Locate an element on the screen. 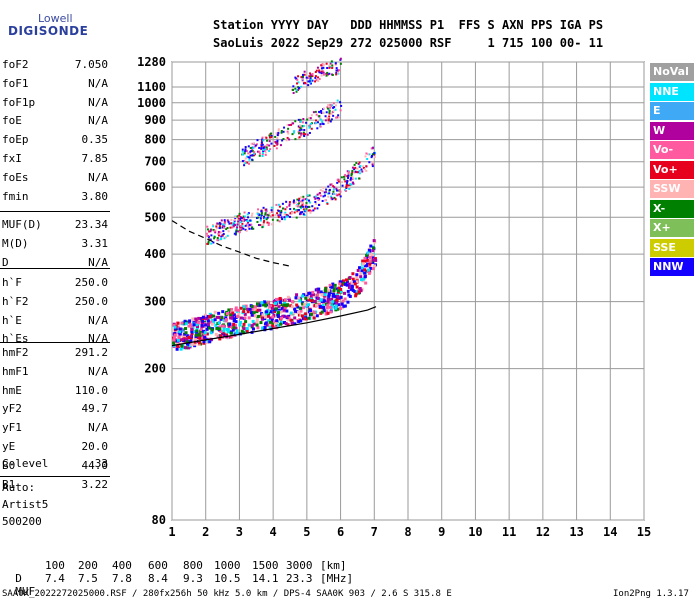  param-d: D N/A is located at coordinates (55, 264).